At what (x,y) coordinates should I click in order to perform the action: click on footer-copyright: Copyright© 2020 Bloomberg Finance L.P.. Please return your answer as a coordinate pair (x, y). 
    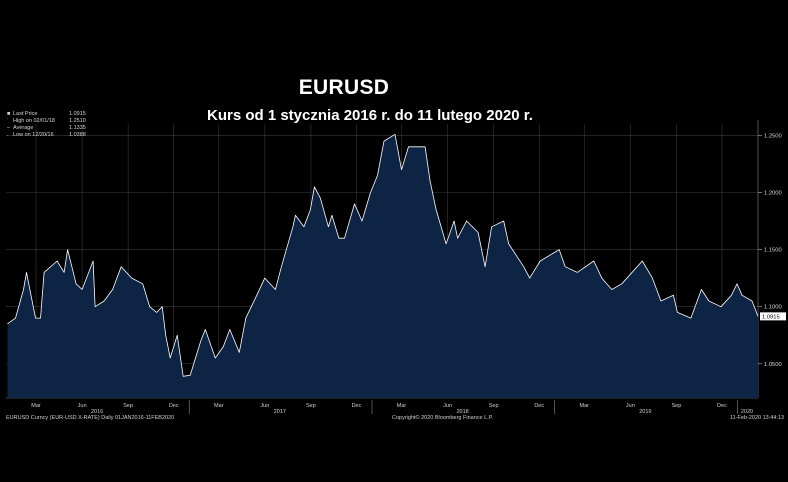
    Looking at the image, I should click on (443, 418).